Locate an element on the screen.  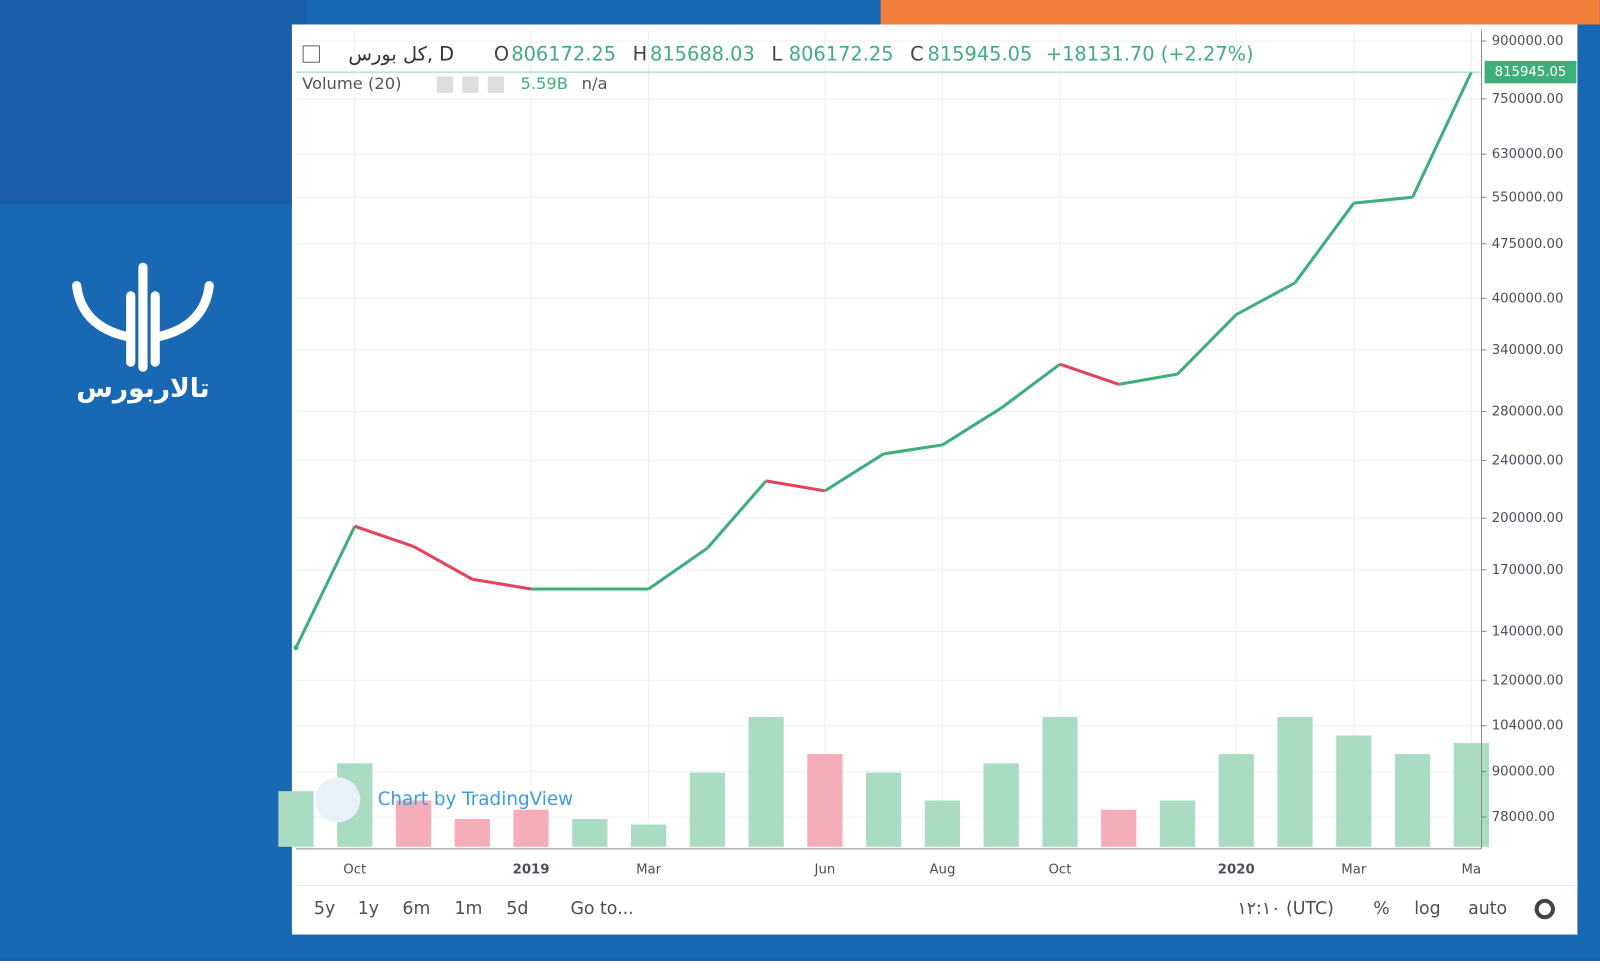
watermark: Chart by TradingView is located at coordinates (476, 799).